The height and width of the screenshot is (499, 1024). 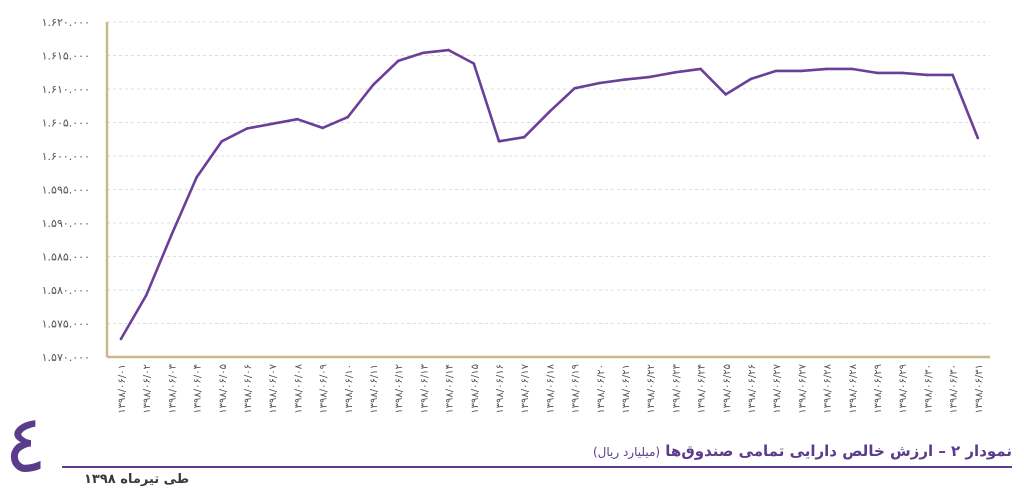 What do you see at coordinates (66, 89) in the screenshot?
I see `y-tick-label: ۱.۶۱۰.۰۰۰` at bounding box center [66, 89].